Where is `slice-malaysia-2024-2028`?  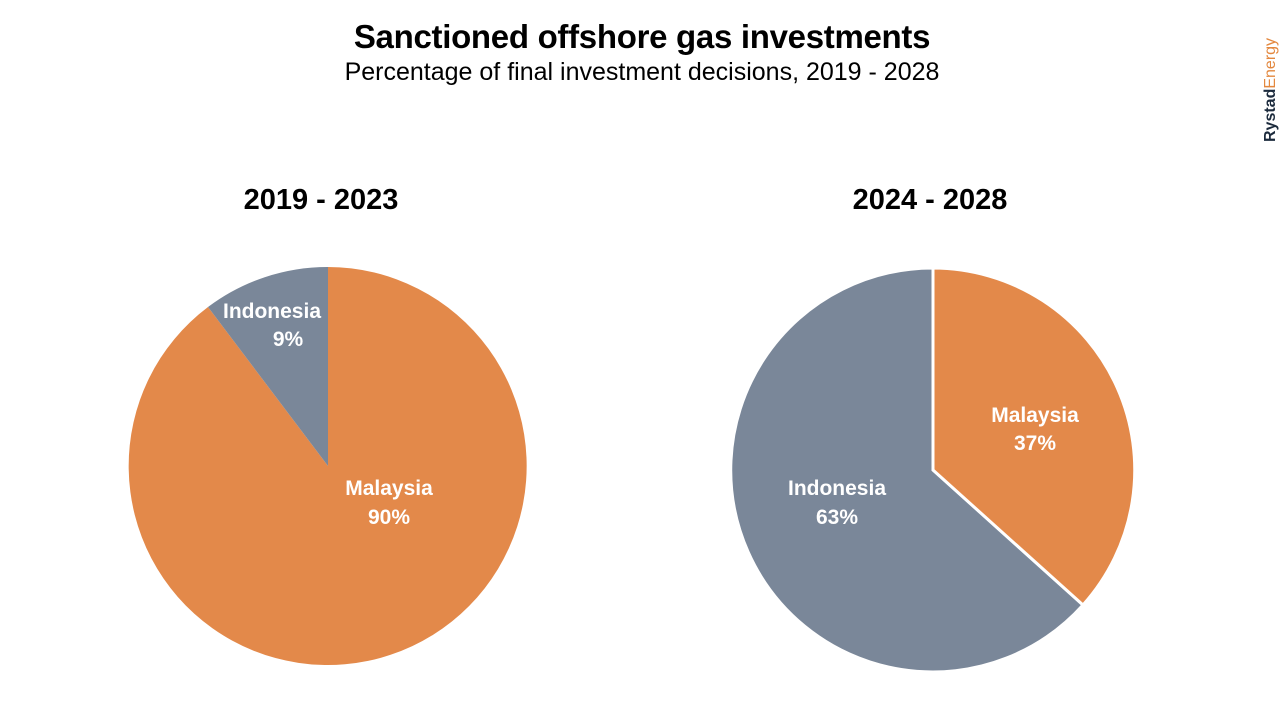
slice-malaysia-2024-2028 is located at coordinates (1034, 437).